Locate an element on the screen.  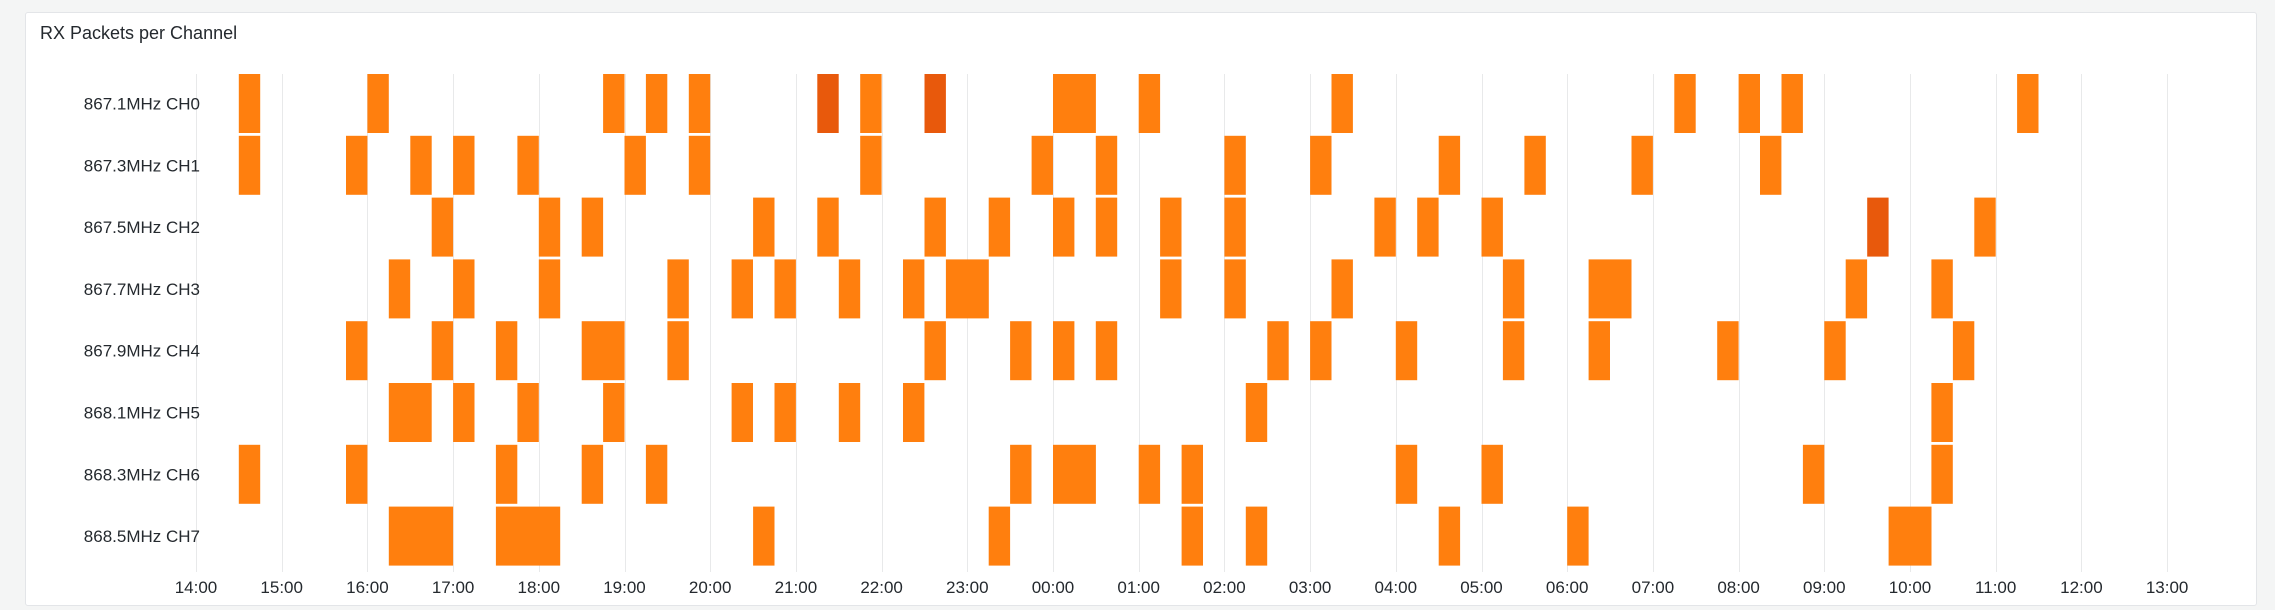
x-tick-label: 21:00 is located at coordinates (796, 587).